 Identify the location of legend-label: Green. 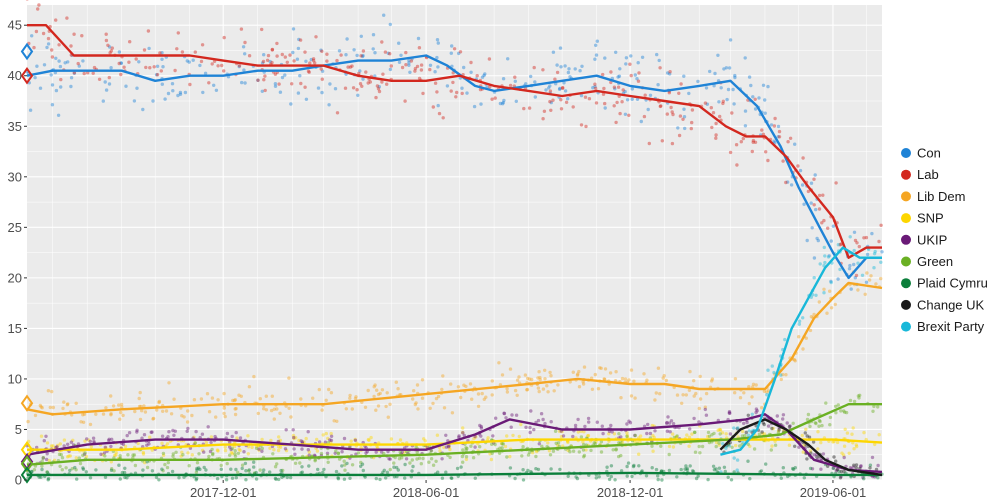
(935, 261).